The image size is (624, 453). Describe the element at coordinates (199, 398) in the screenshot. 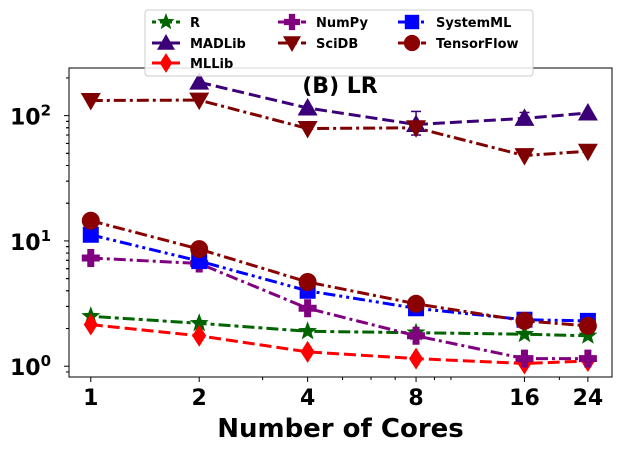

I see `x-tick-label: 2` at that location.